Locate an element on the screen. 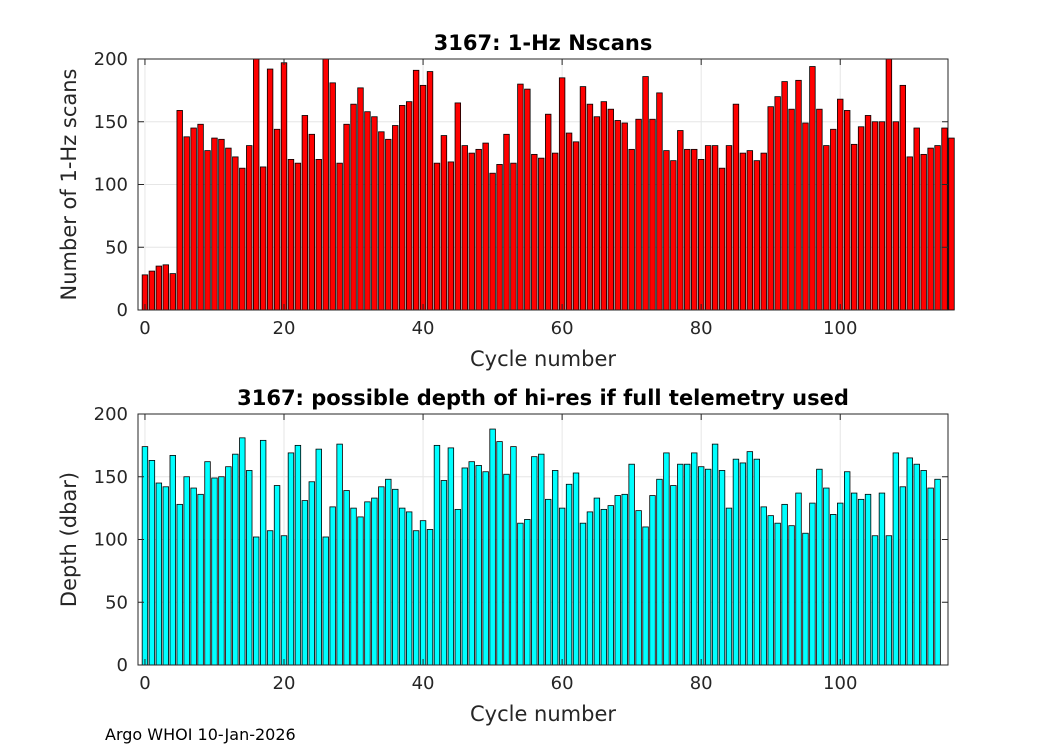 Image resolution: width=1050 pixels, height=750 pixels. x-tick-label: 60 is located at coordinates (562, 328).